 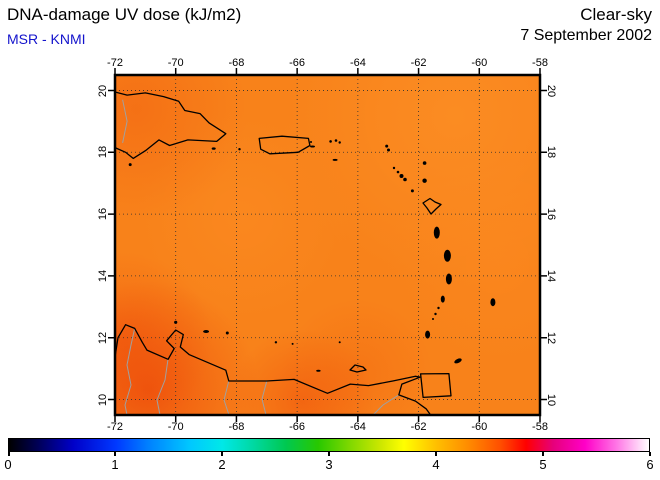 I want to click on colorbar-tick-label: 5, so click(x=543, y=464).